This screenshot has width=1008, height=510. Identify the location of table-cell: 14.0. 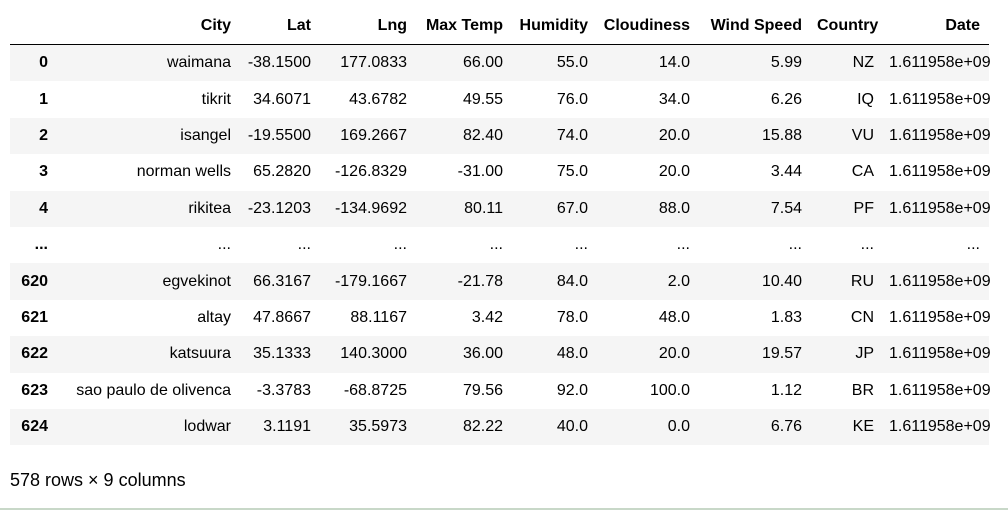
(674, 63).